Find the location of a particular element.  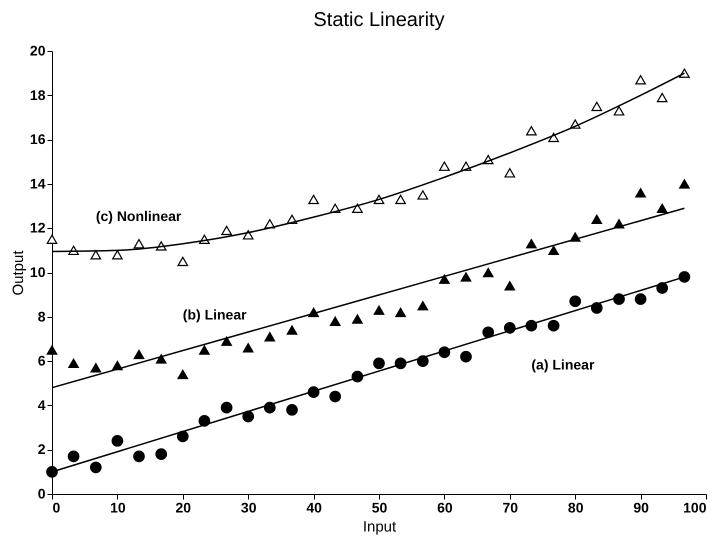

series-label: (c) Nonlinear is located at coordinates (139, 216).